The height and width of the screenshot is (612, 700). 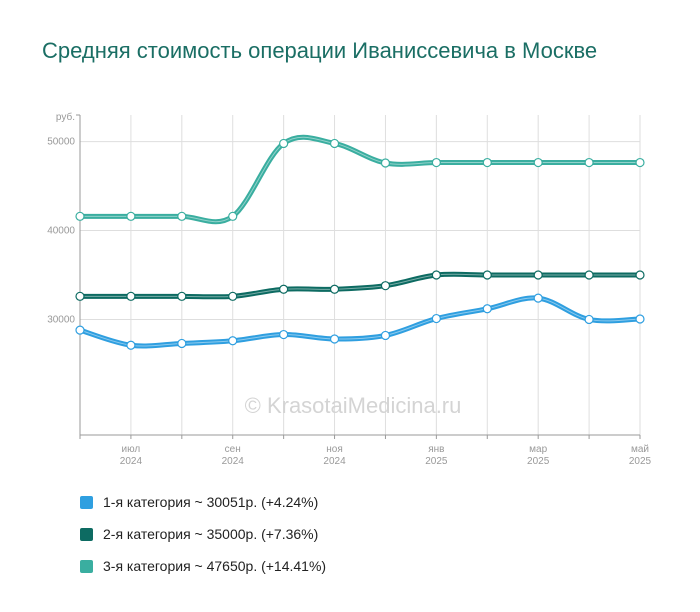 I want to click on y-tick-label: 40000, so click(x=61, y=231).